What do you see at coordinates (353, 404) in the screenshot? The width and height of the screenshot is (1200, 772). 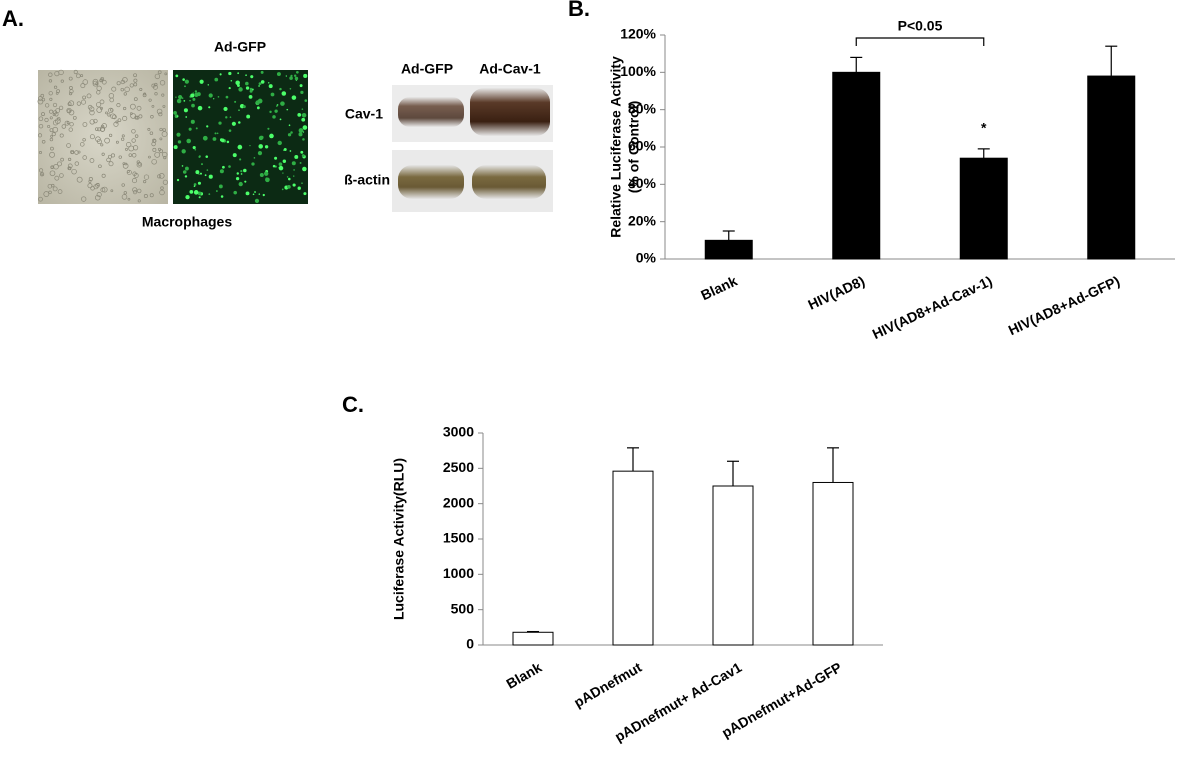 I see `panel-label: C.` at bounding box center [353, 404].